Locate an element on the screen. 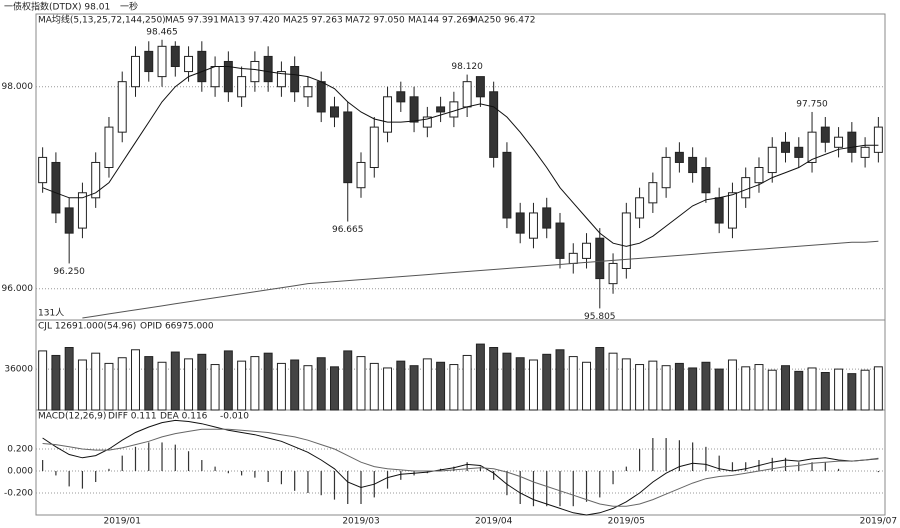 This screenshot has height=528, width=900. legend-text: MA250 96.472 is located at coordinates (502, 21).